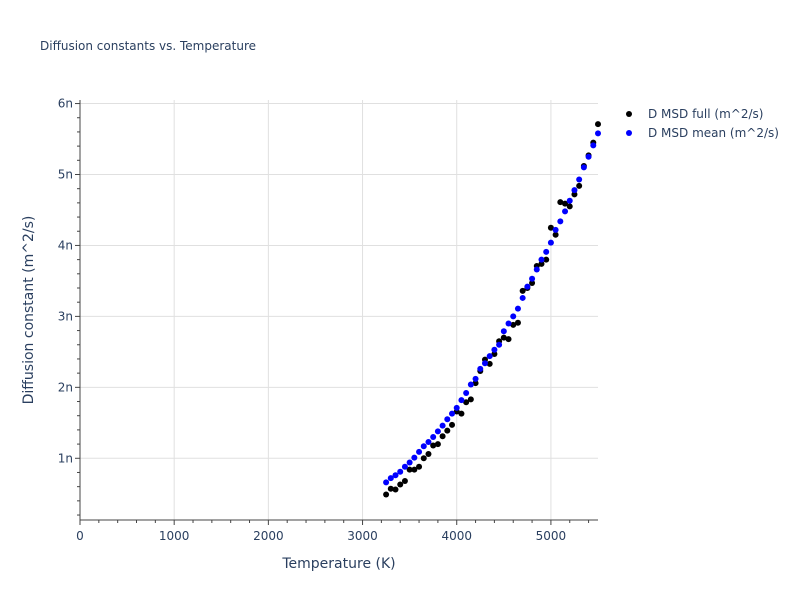 Image resolution: width=800 pixels, height=600 pixels. I want to click on x-tick-label: 5000, so click(551, 536).